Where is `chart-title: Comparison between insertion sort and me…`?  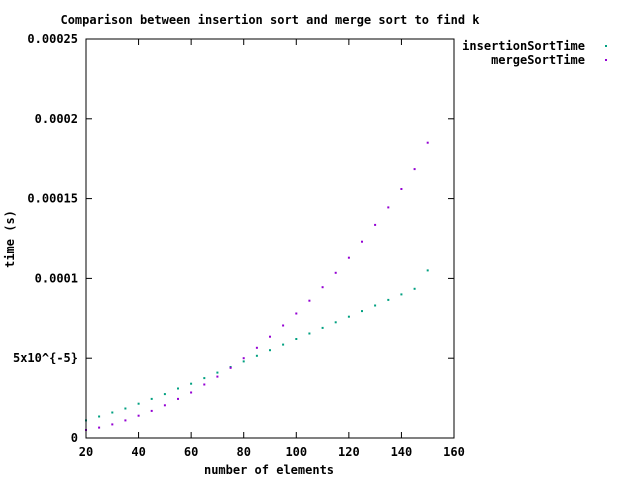
chart-title: Comparison between insertion sort and me… is located at coordinates (270, 20).